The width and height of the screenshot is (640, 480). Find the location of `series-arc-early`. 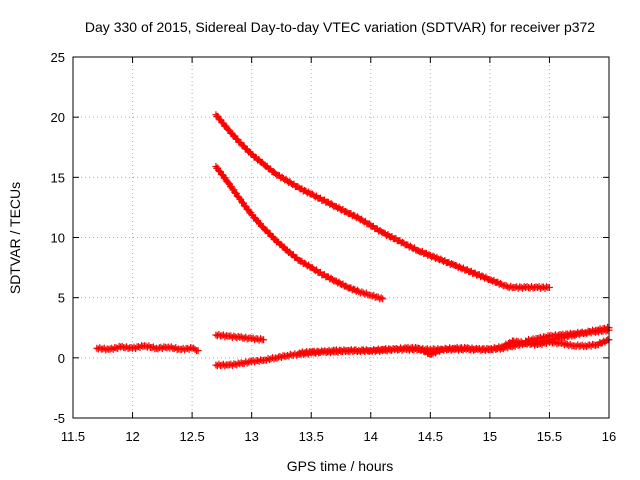

series-arc-early is located at coordinates (147, 348).